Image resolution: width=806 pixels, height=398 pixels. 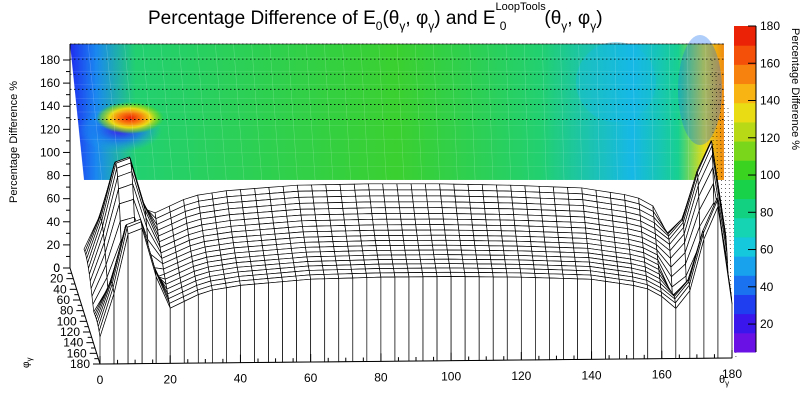 What do you see at coordinates (767, 324) in the screenshot?
I see `colorbar-tick-label: 20` at bounding box center [767, 324].